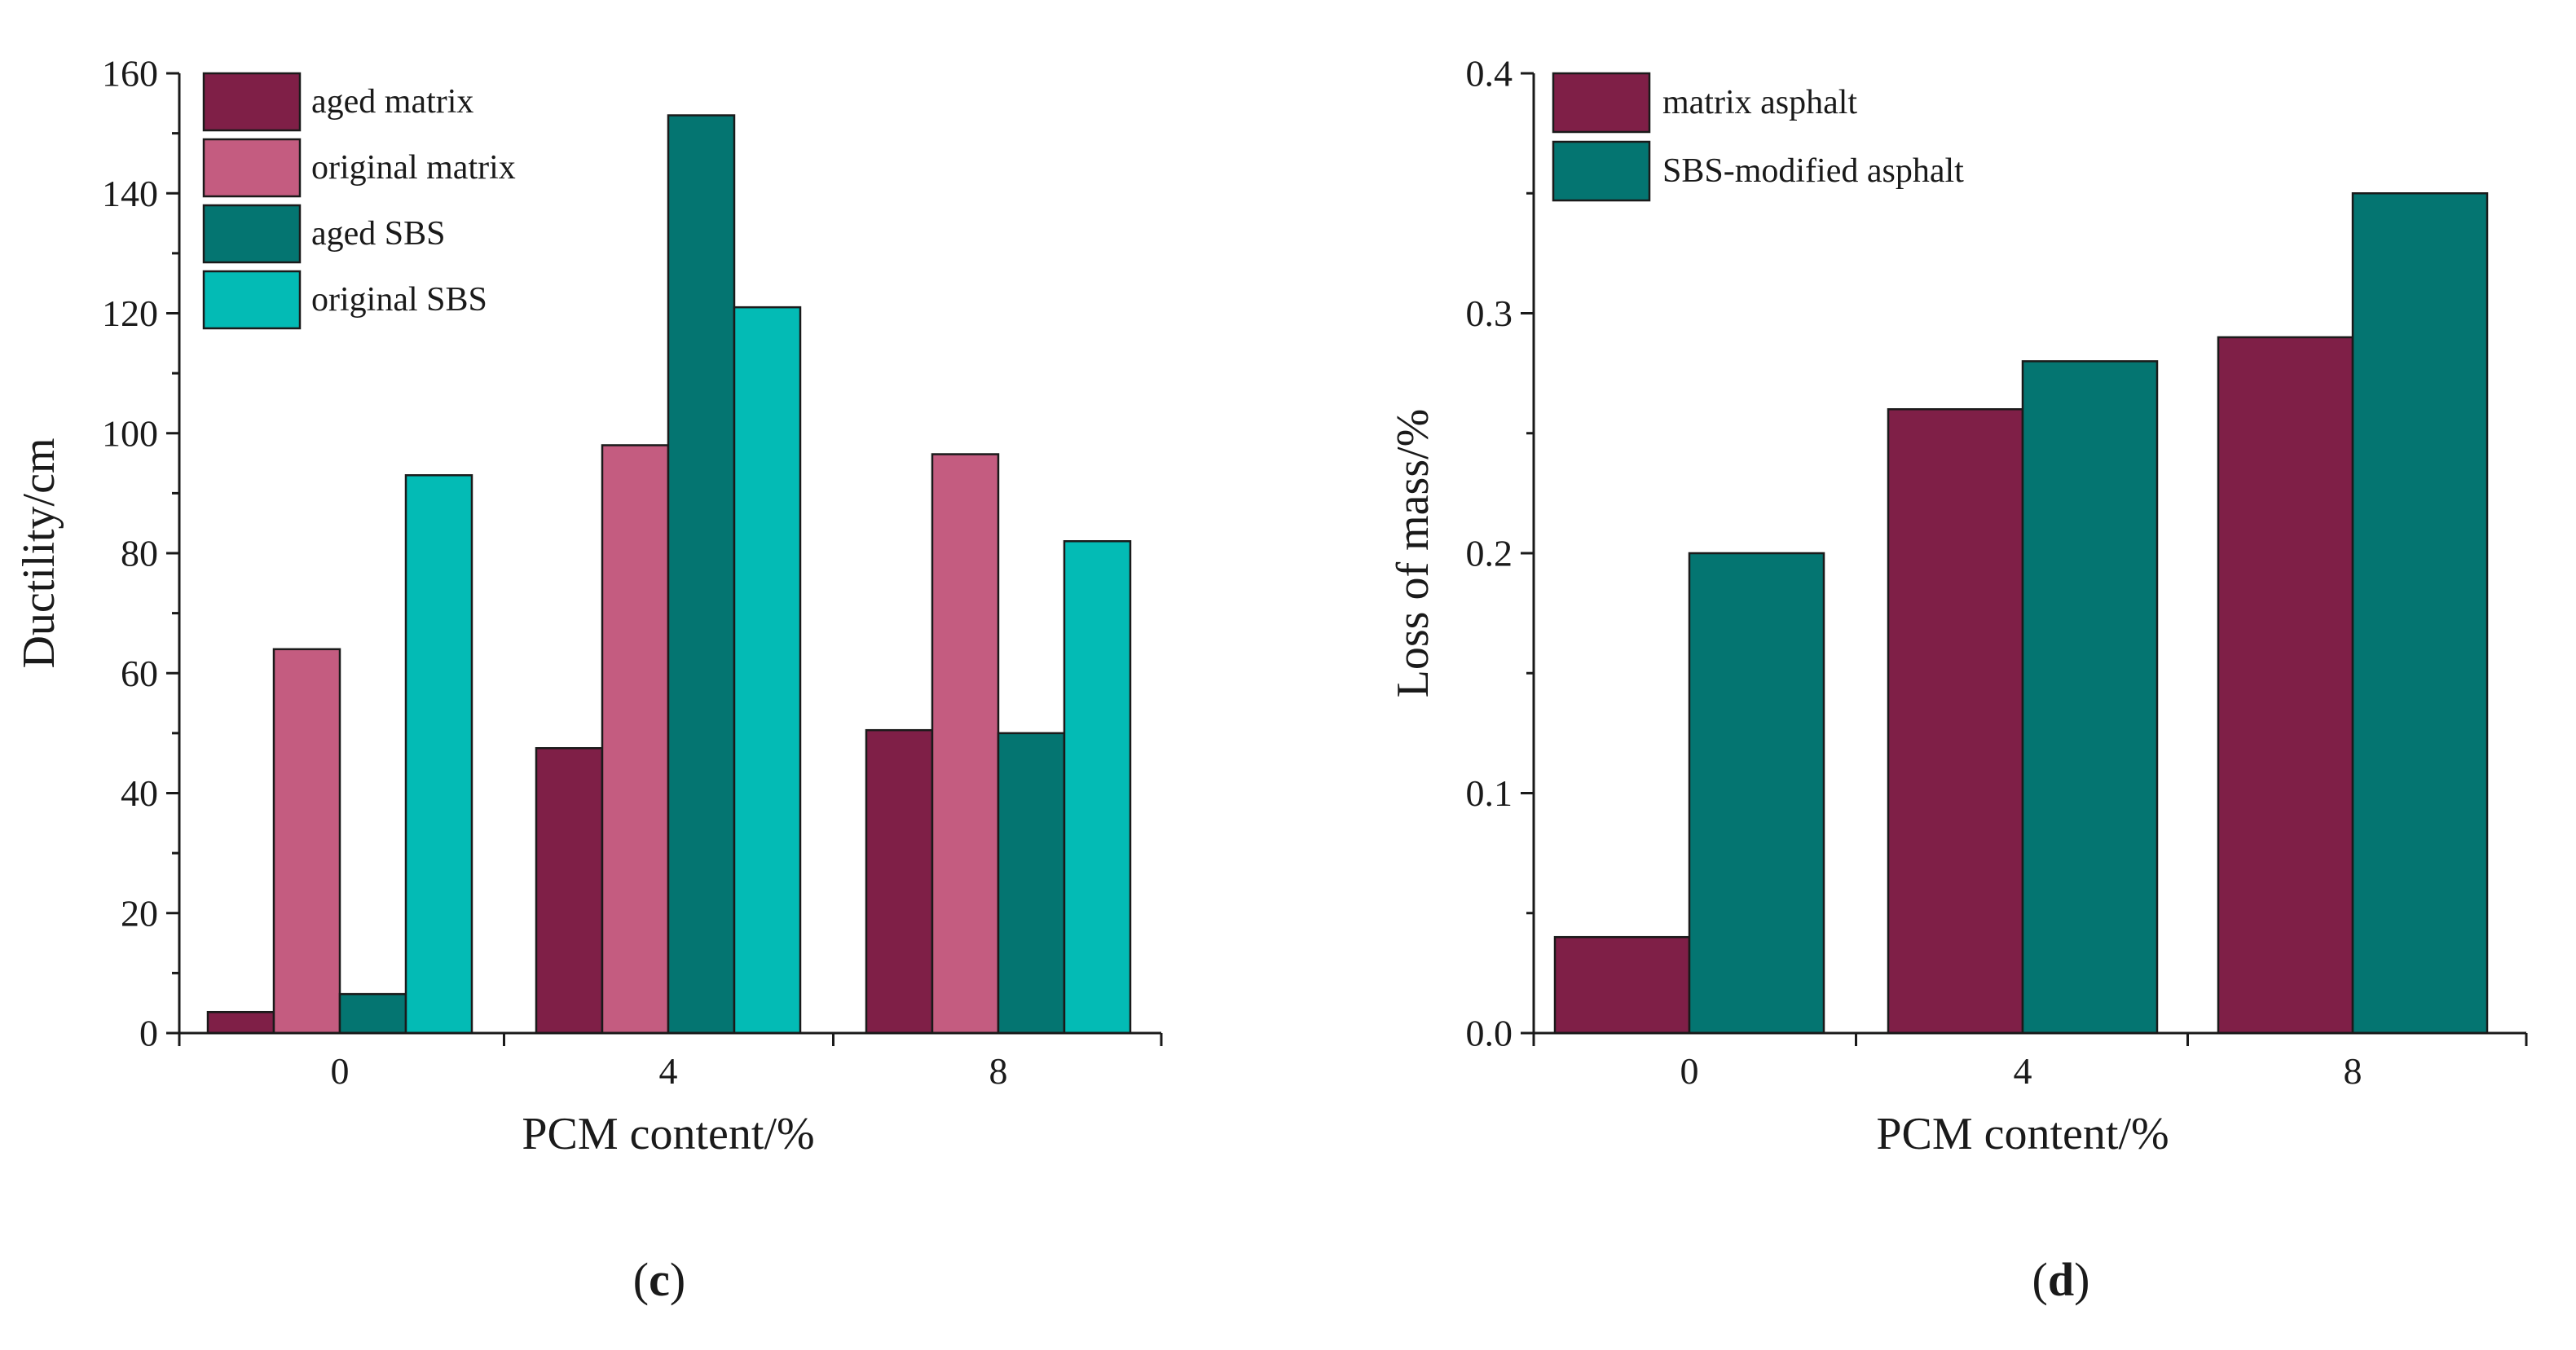 The width and height of the screenshot is (2576, 1350). What do you see at coordinates (378, 234) in the screenshot?
I see `legend-label: aged SBS` at bounding box center [378, 234].